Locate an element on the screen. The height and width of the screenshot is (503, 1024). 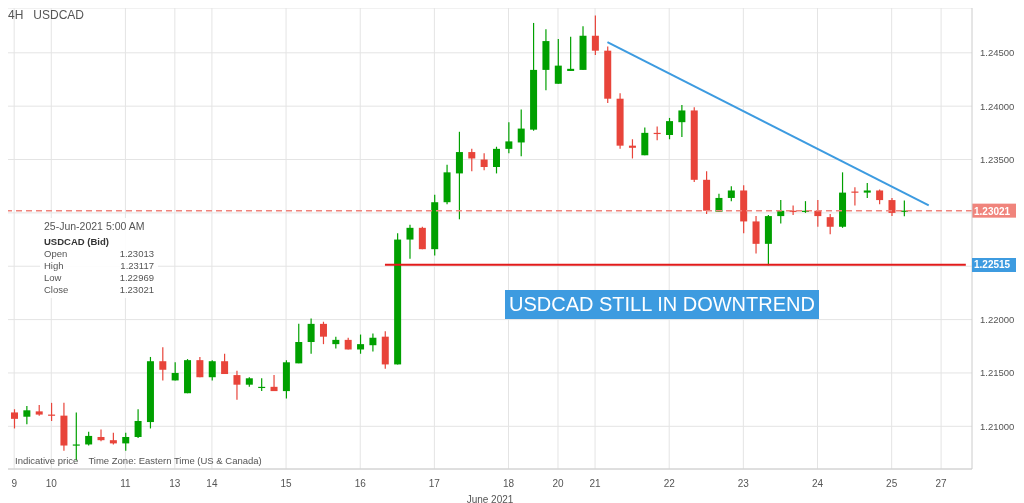
x-tick-label: 9 is located at coordinates (14, 483).